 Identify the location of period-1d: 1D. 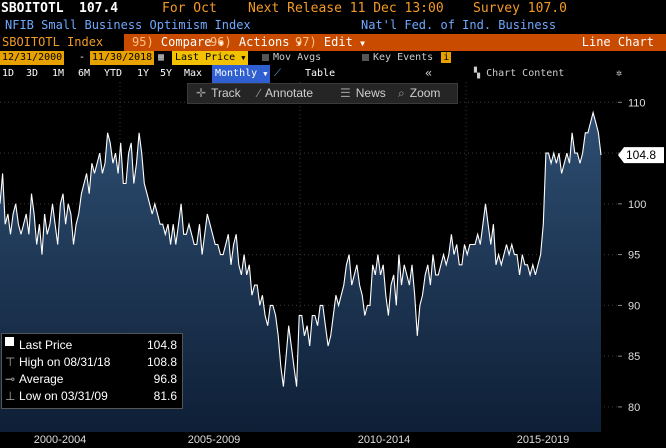
(8, 73).